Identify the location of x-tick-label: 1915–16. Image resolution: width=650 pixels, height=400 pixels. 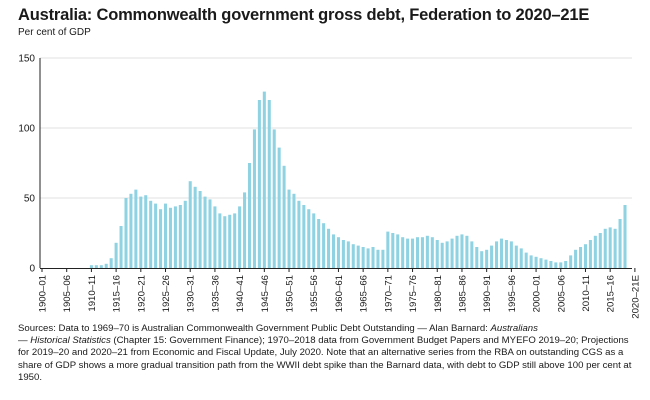
(117, 293).